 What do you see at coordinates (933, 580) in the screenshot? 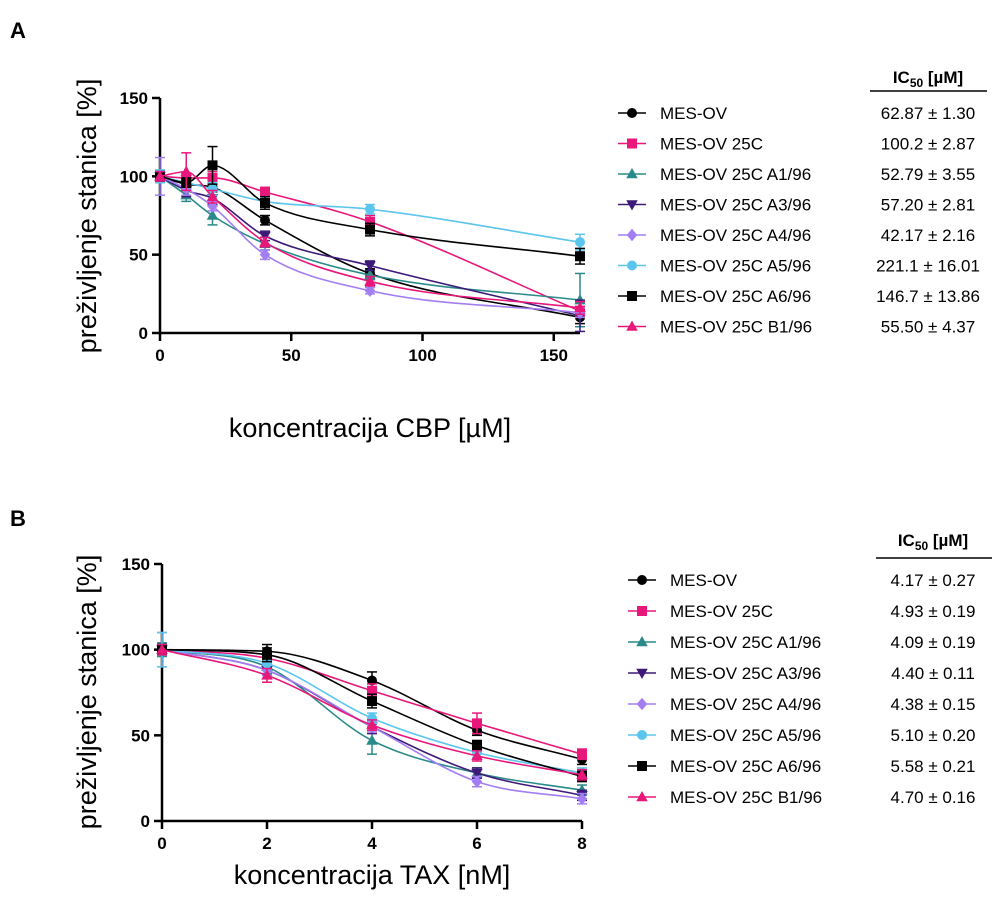
I see `ic50-value: 4.17 ± 0.27` at bounding box center [933, 580].